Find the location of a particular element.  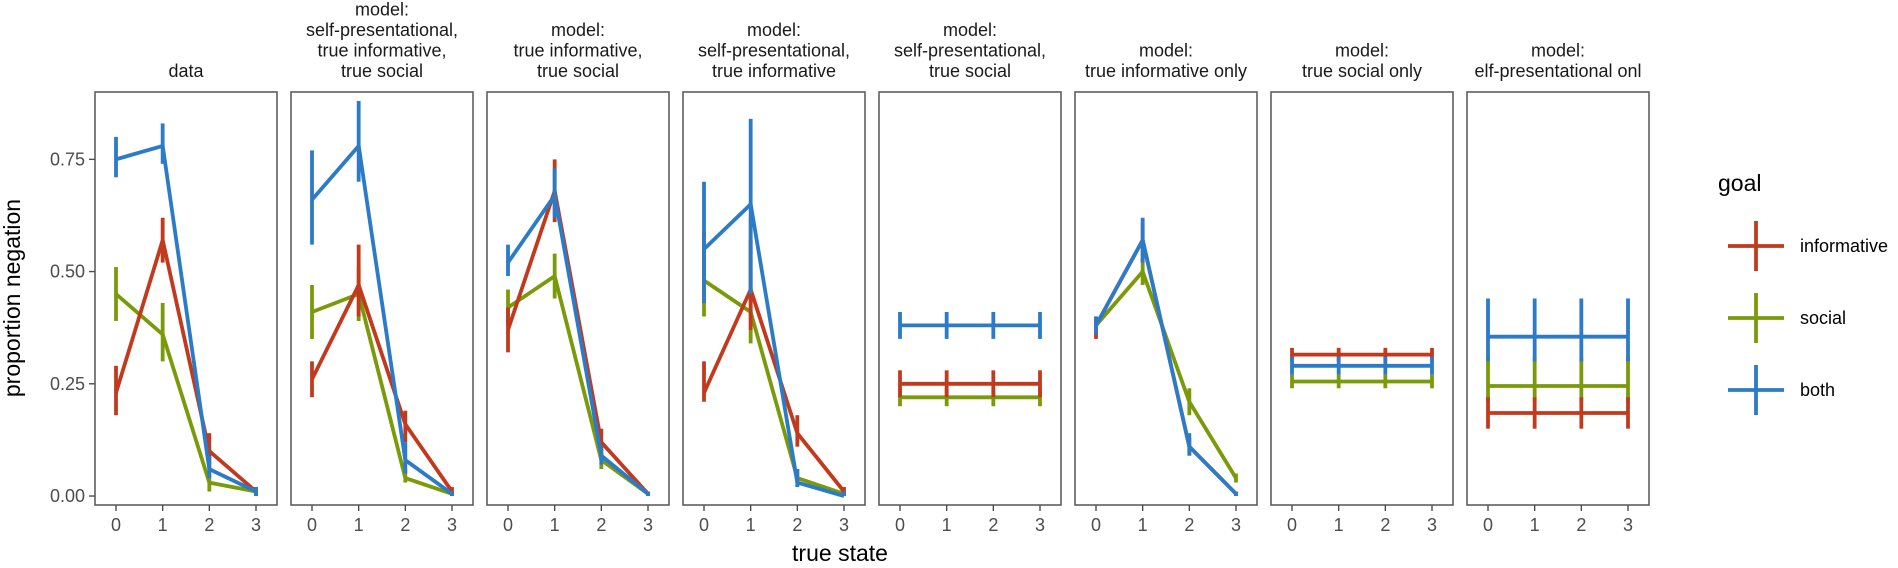

facet-panel: model:true informative,true social 0 1 2 3 is located at coordinates (578, 277).